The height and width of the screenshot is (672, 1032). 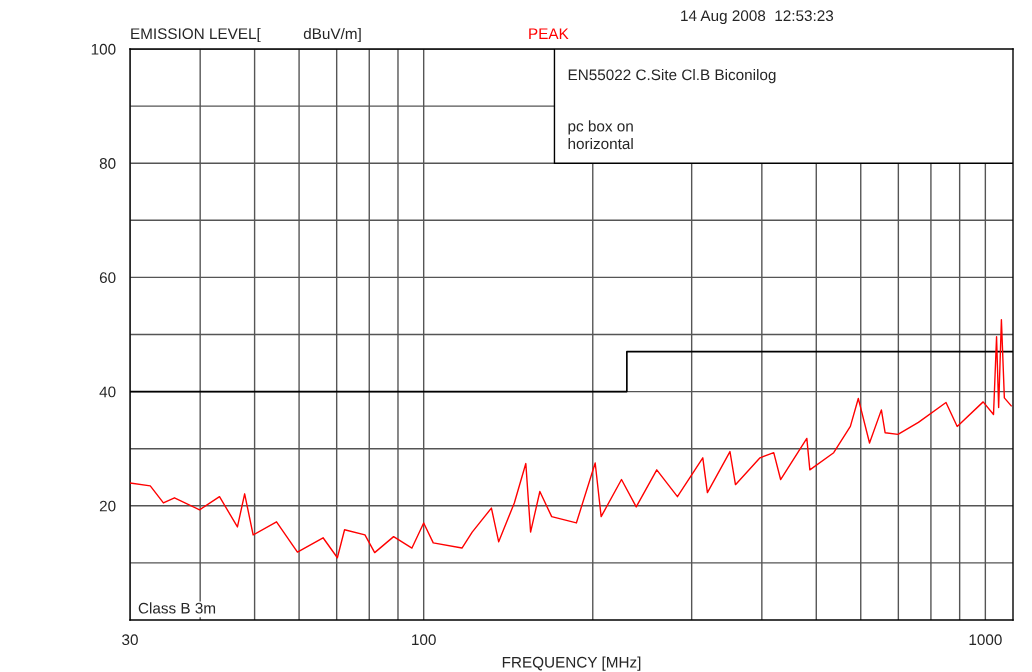 What do you see at coordinates (600, 135) in the screenshot?
I see `annotation: pc box on horizontal` at bounding box center [600, 135].